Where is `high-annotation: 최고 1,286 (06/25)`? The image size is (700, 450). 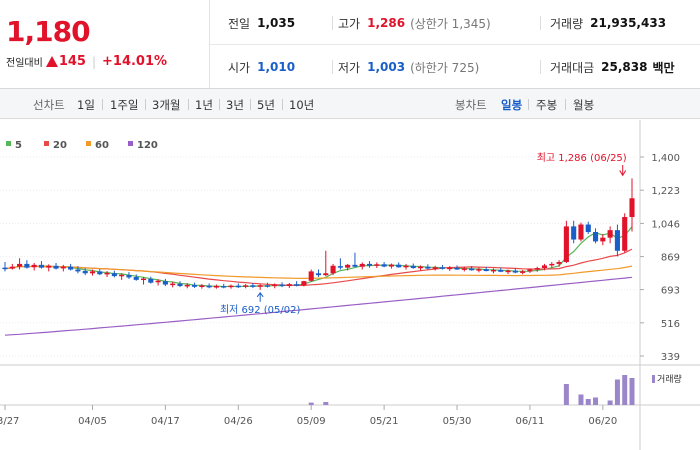 high-annotation: 최고 1,286 (06/25) is located at coordinates (582, 158).